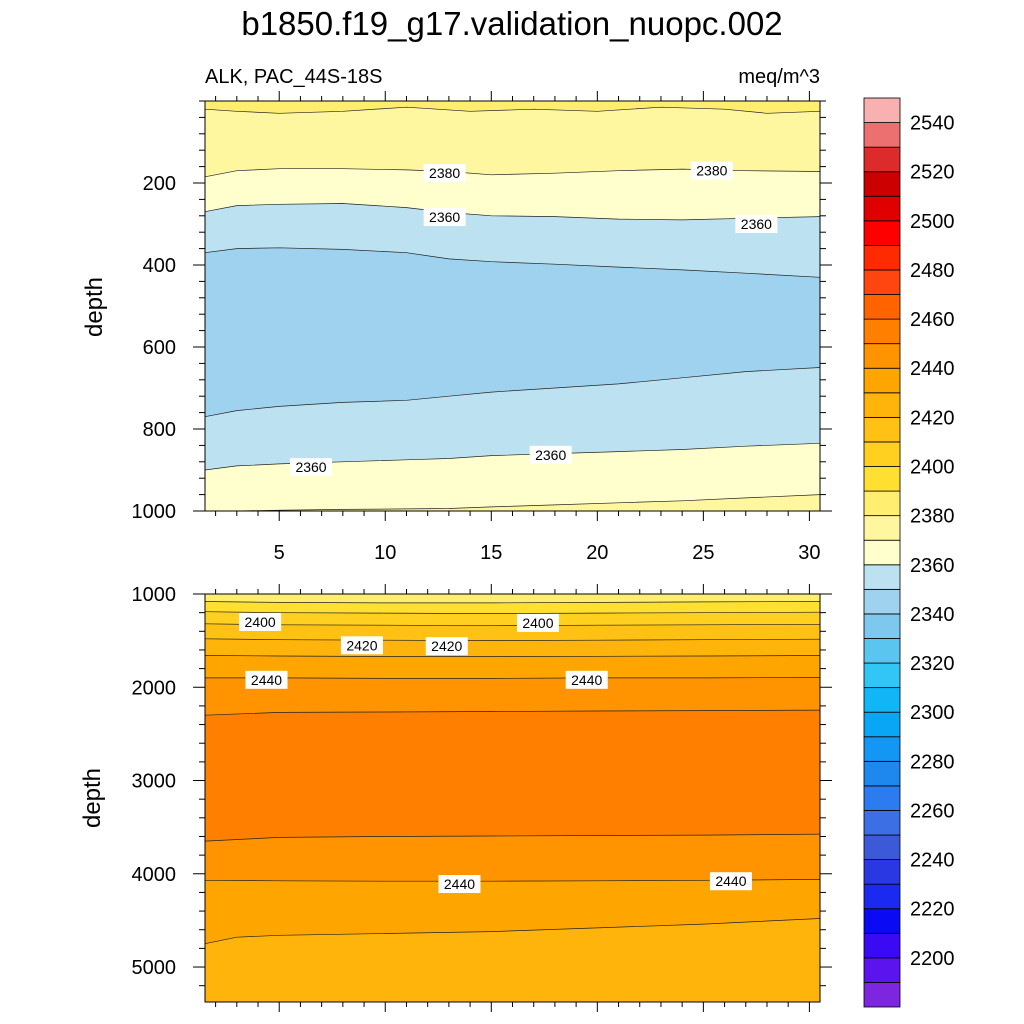 The height and width of the screenshot is (1024, 1024). I want to click on y-tick-label: 200, so click(159, 184).